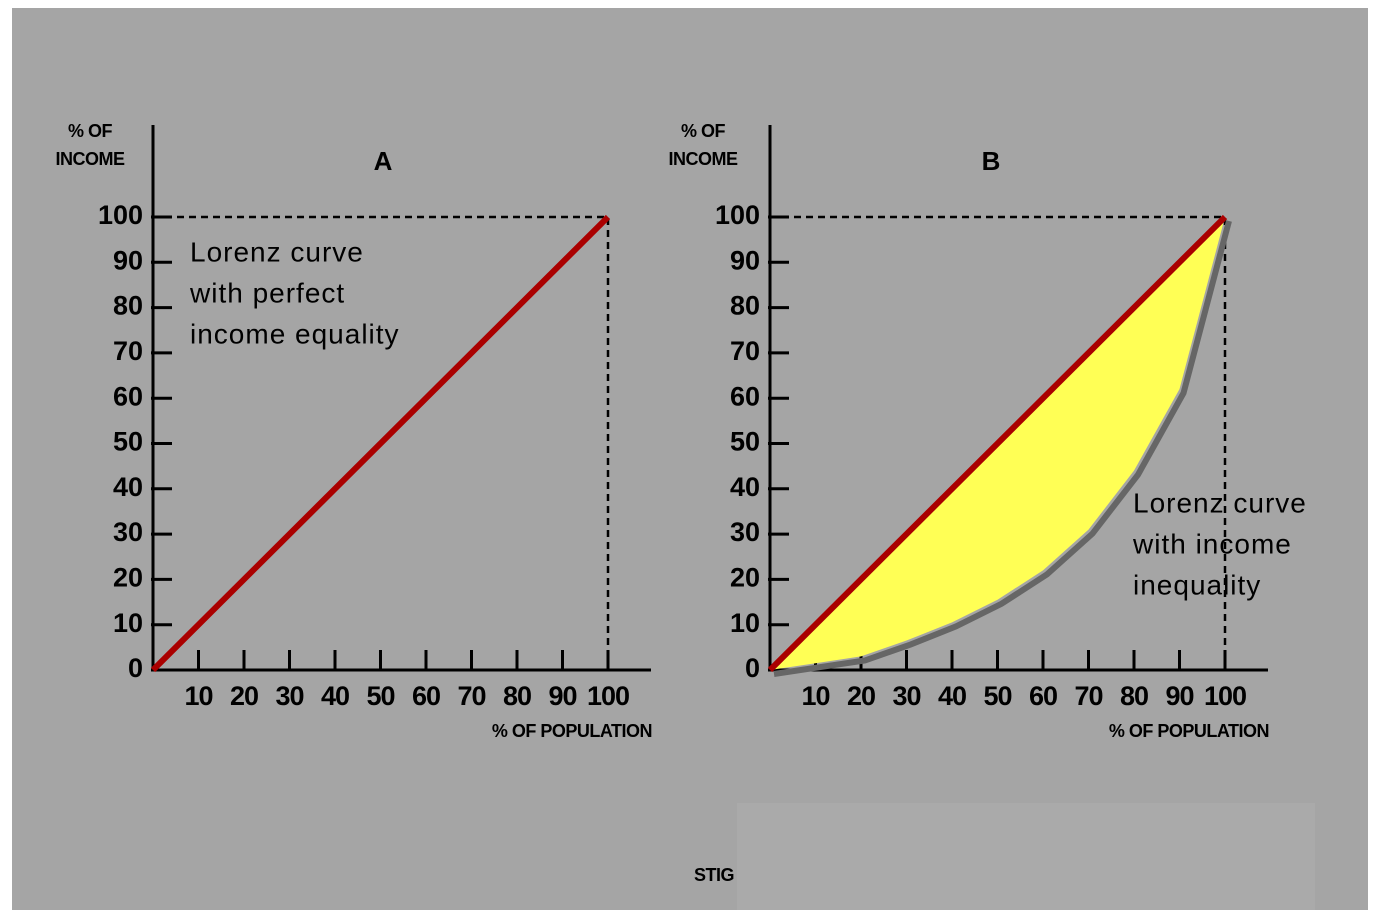  What do you see at coordinates (267, 292) in the screenshot?
I see `annotation: with perfect` at bounding box center [267, 292].